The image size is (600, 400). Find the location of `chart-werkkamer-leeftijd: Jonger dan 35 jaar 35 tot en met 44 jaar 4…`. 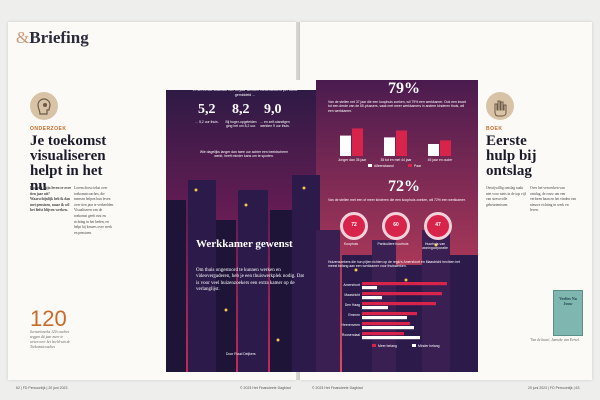

chart-werkkamer-leeftijd: Jonger dan 35 jaar 35 tot en met 44 jaar 4… is located at coordinates (396, 148).